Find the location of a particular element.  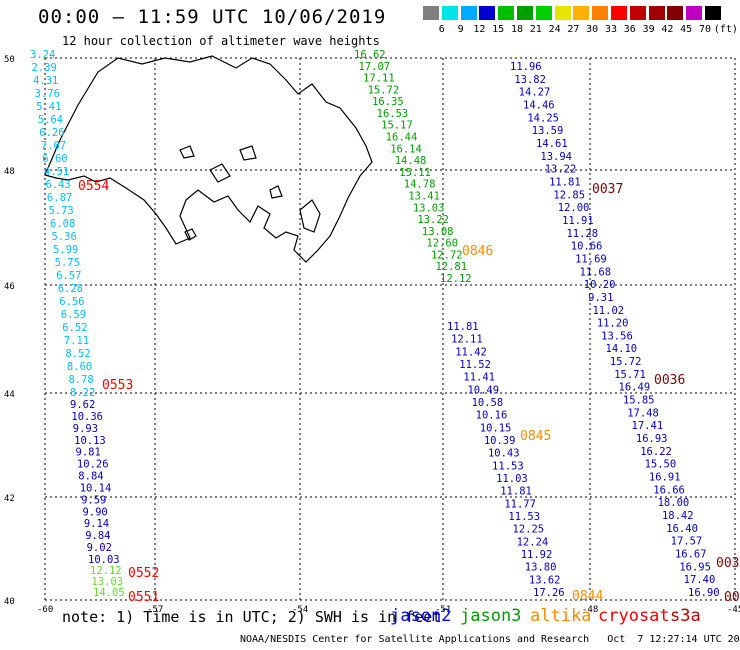

wave-height-value: 5.73 is located at coordinates (60, 211).